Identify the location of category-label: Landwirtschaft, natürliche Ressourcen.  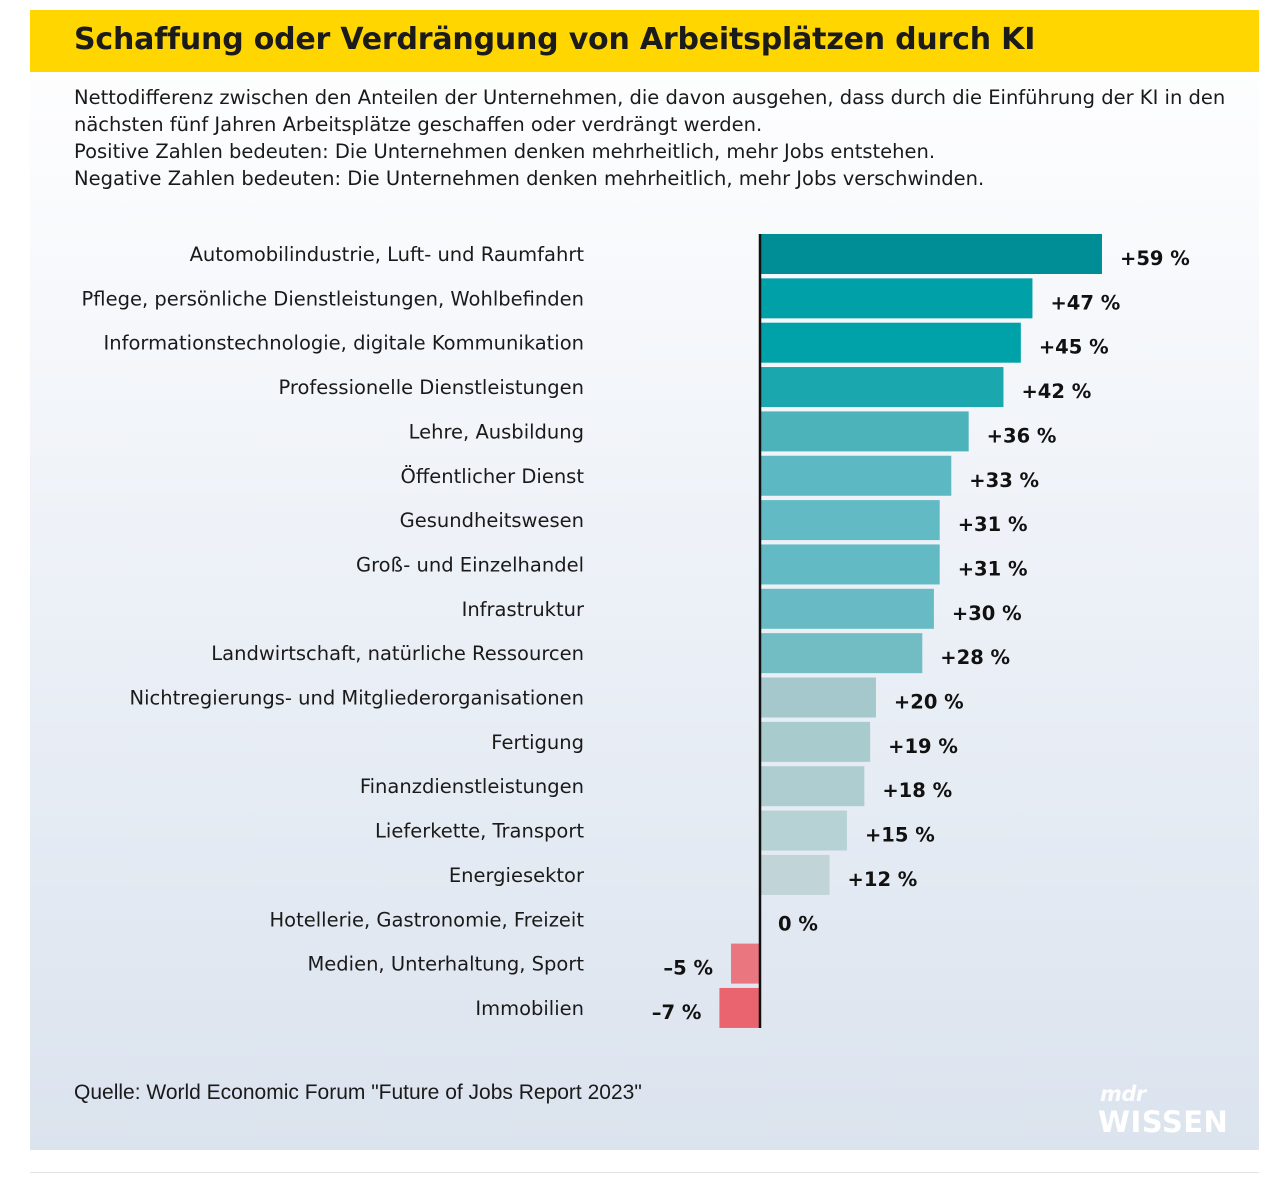
(397, 653).